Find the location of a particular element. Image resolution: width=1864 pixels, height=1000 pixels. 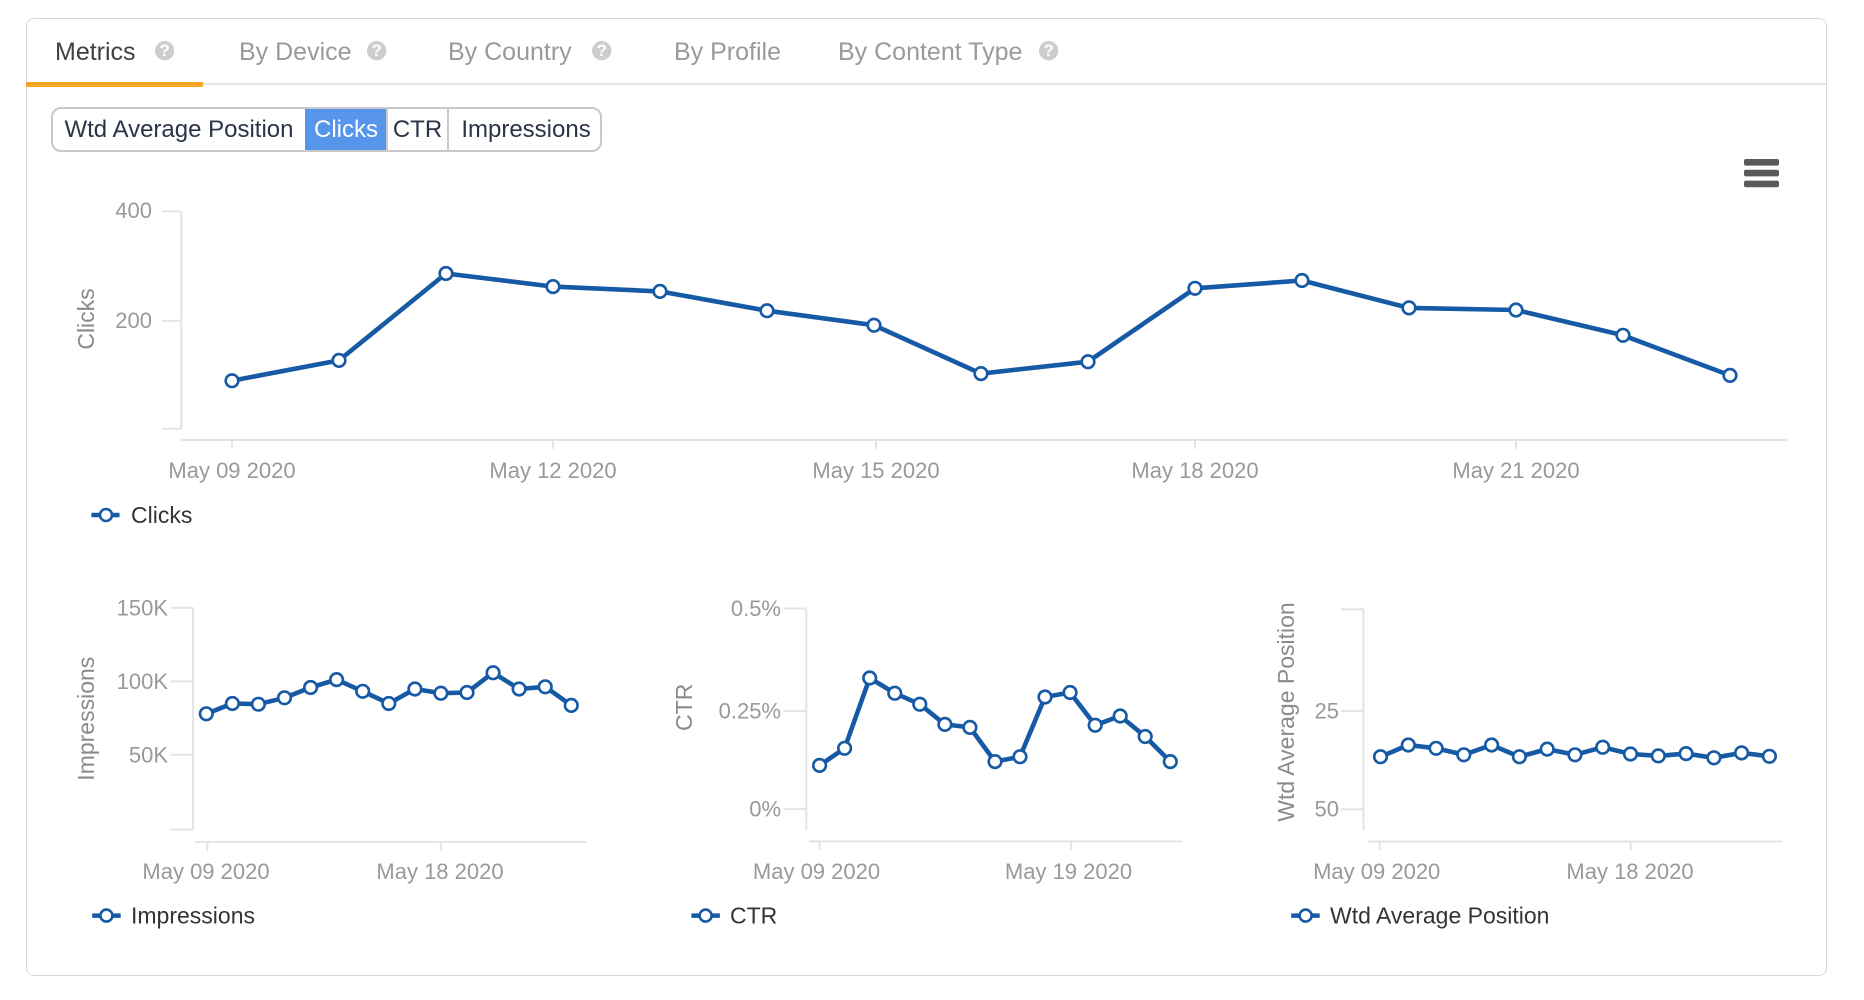

svg-text: 150K is located at coordinates (143, 608).